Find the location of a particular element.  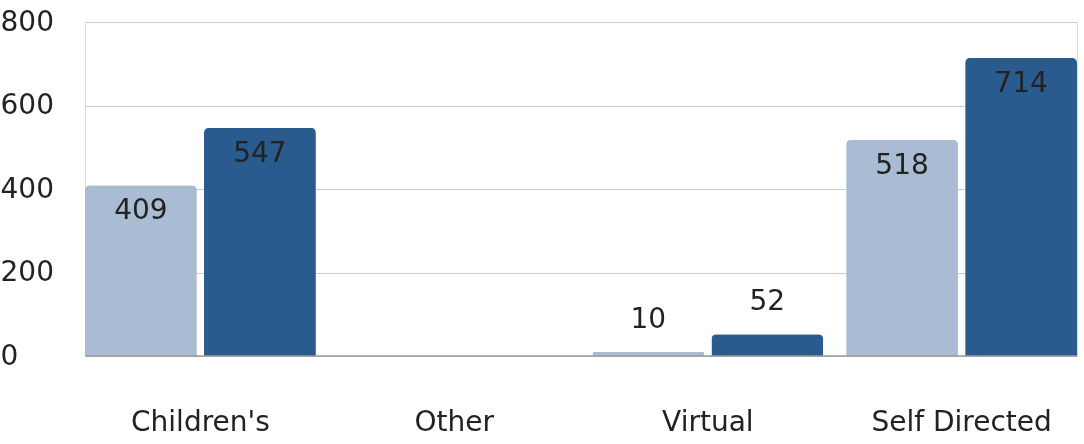

y-tick-label: 800 is located at coordinates (27, 21).